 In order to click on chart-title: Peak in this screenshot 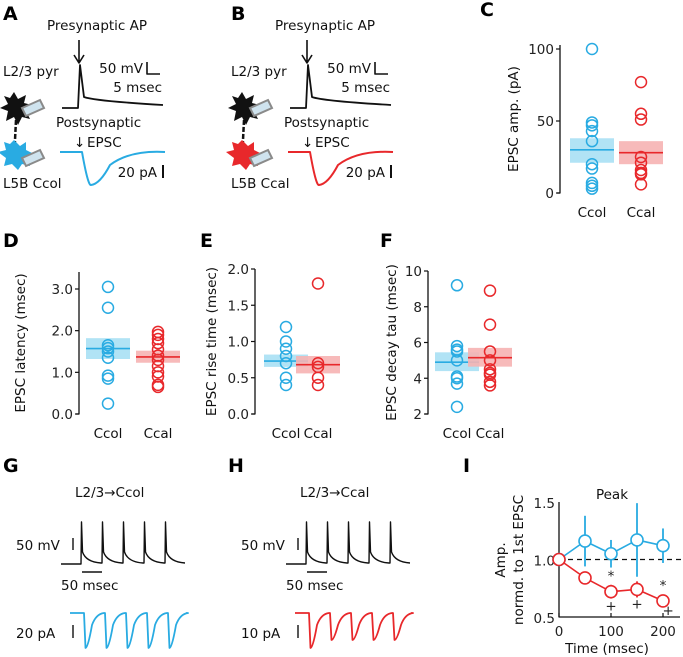, I will do `click(612, 495)`.